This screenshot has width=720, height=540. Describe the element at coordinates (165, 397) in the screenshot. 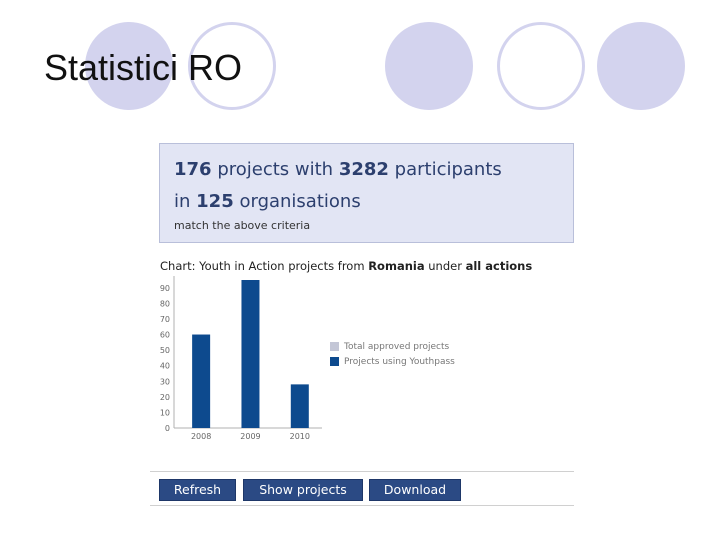

I see `y-tick-label: 20` at that location.